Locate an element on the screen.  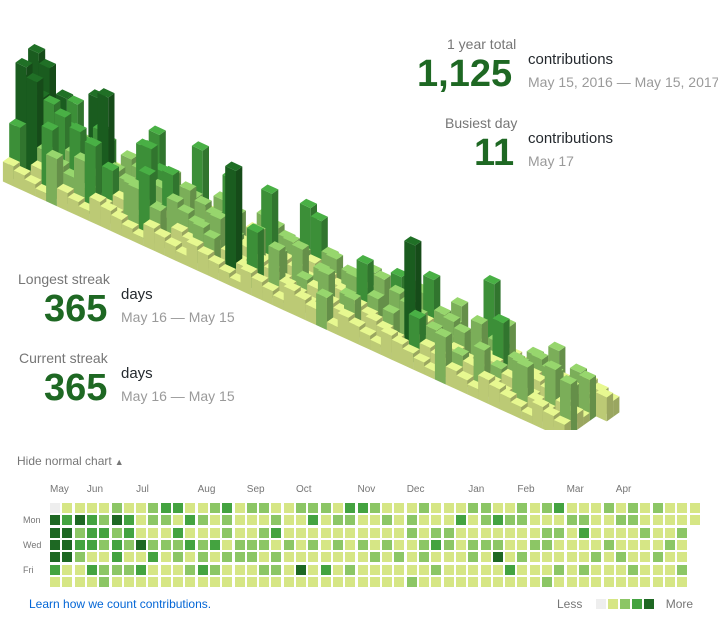
learn-contributions-link: Learn how we count contributions. is located at coordinates (120, 604).